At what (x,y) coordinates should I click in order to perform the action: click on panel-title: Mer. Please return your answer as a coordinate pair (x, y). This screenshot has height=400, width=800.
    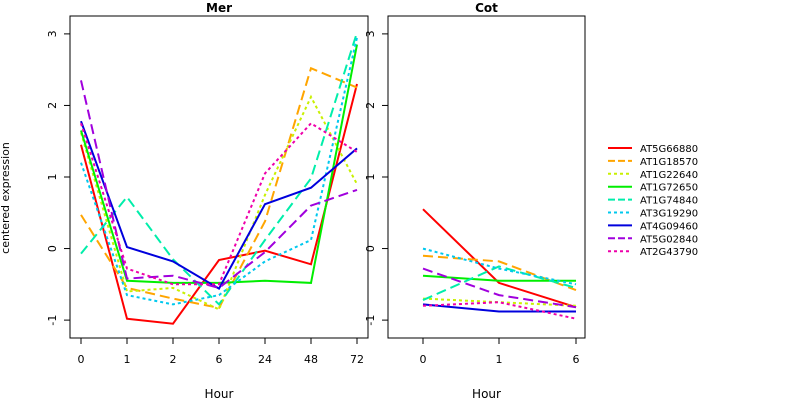
    Looking at the image, I should click on (219, 8).